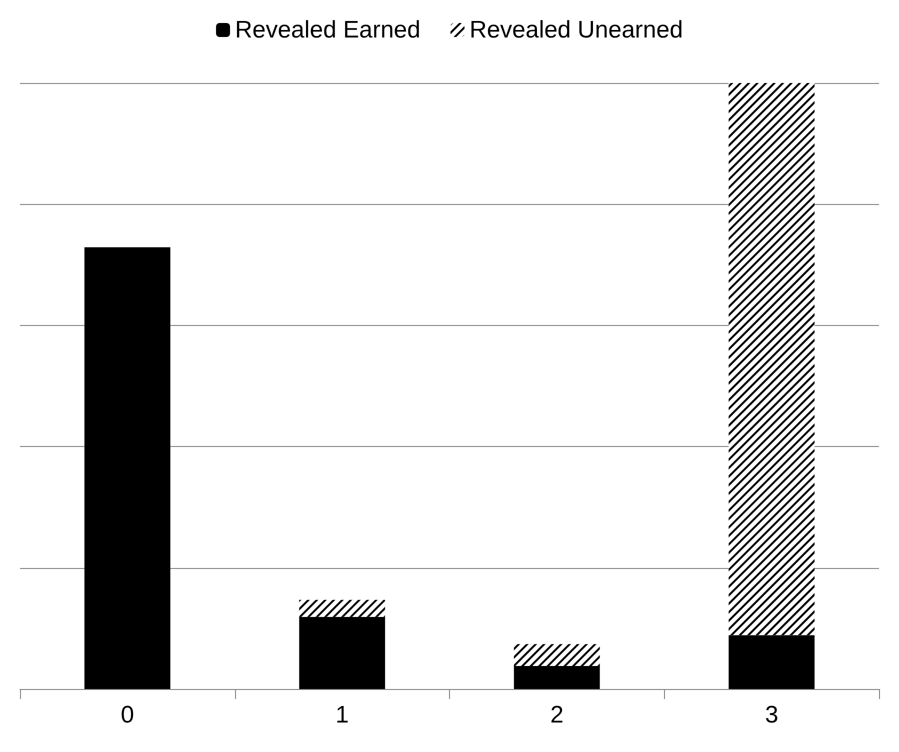 The height and width of the screenshot is (752, 899). I want to click on x-tick-label: 0, so click(127, 715).